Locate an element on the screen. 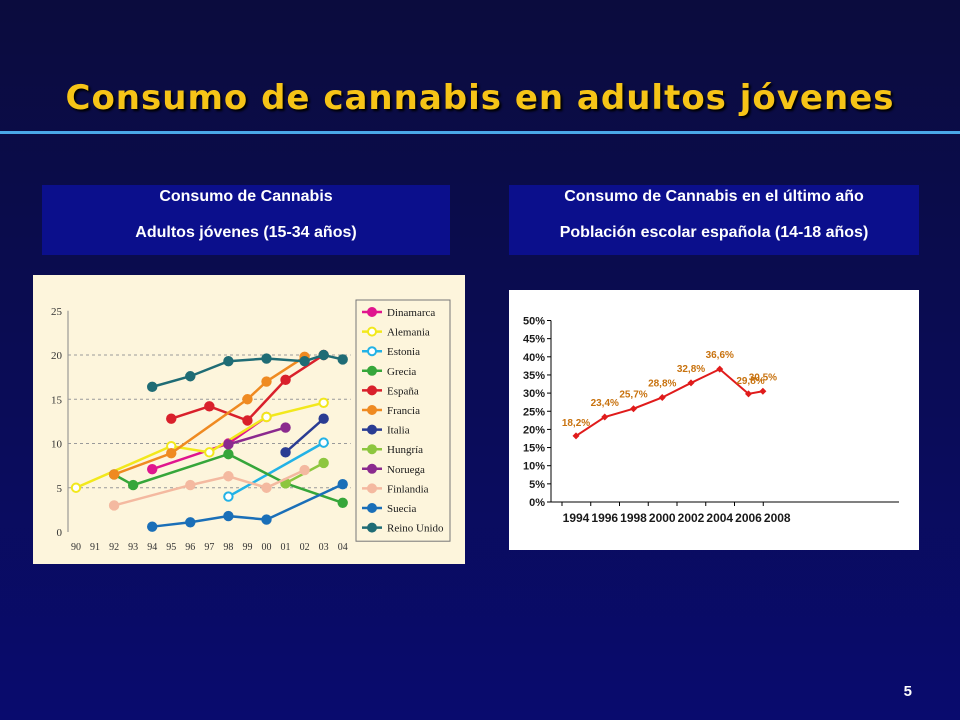 This screenshot has height=720, width=960. data-label: 23,4% is located at coordinates (605, 403).